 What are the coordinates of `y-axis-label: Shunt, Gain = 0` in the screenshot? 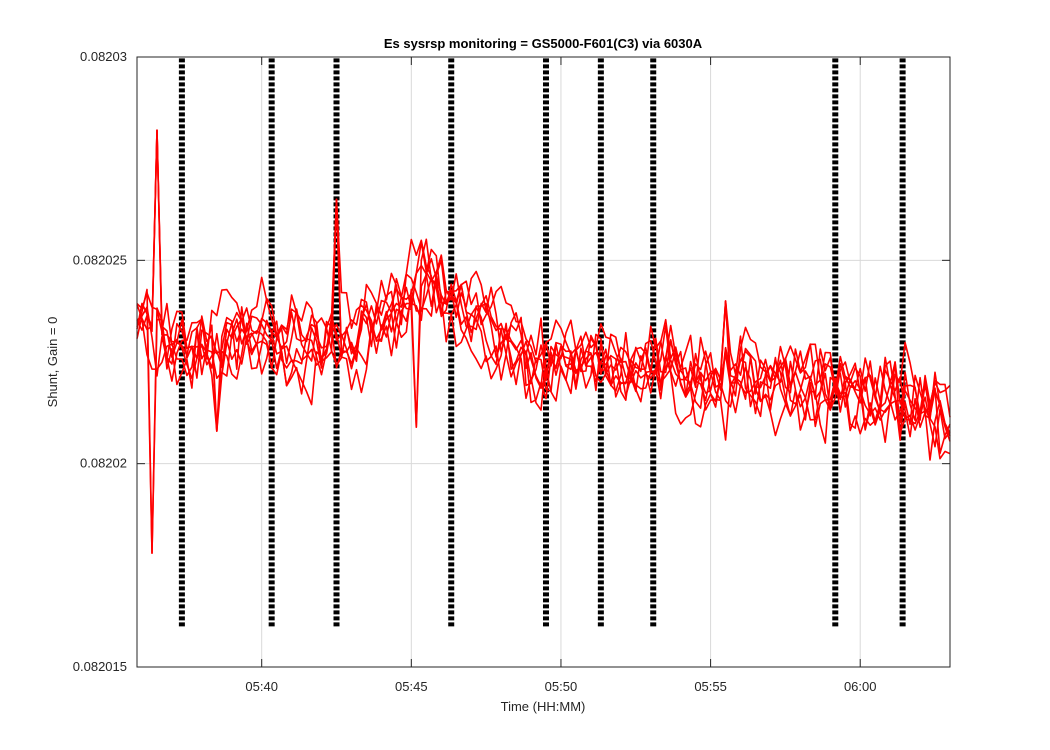 It's located at (52, 362).